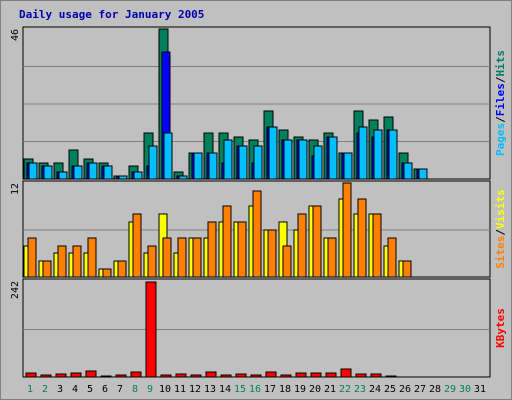 This screenshot has width=512, height=400. I want to click on x-tick-label: 5, so click(90, 389).